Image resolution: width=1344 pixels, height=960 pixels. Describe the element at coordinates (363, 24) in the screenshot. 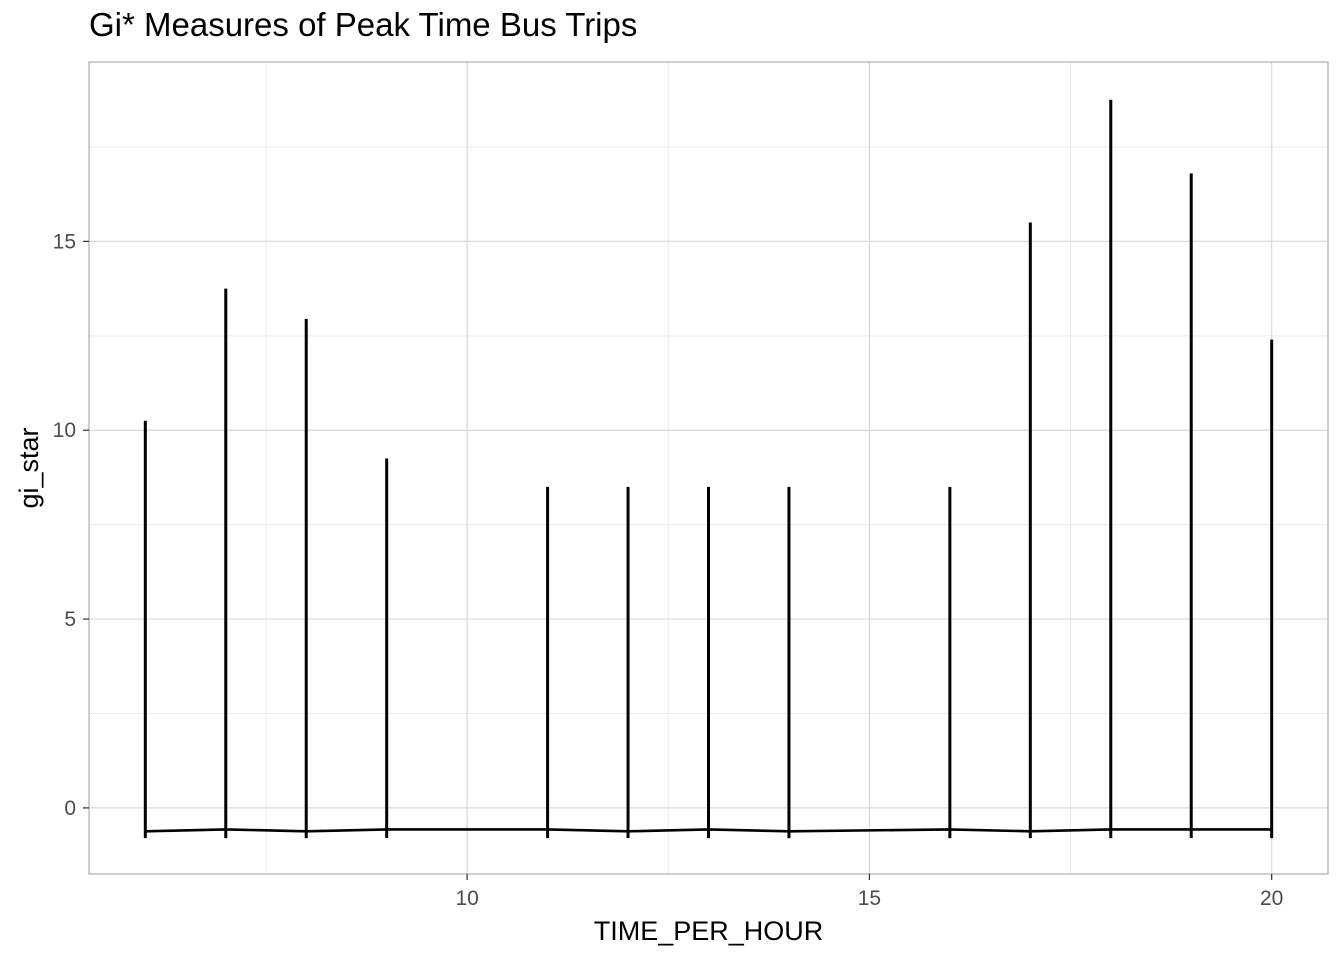

I see `chart-title: Gi* Measures of Peak Time Bus Trips` at that location.